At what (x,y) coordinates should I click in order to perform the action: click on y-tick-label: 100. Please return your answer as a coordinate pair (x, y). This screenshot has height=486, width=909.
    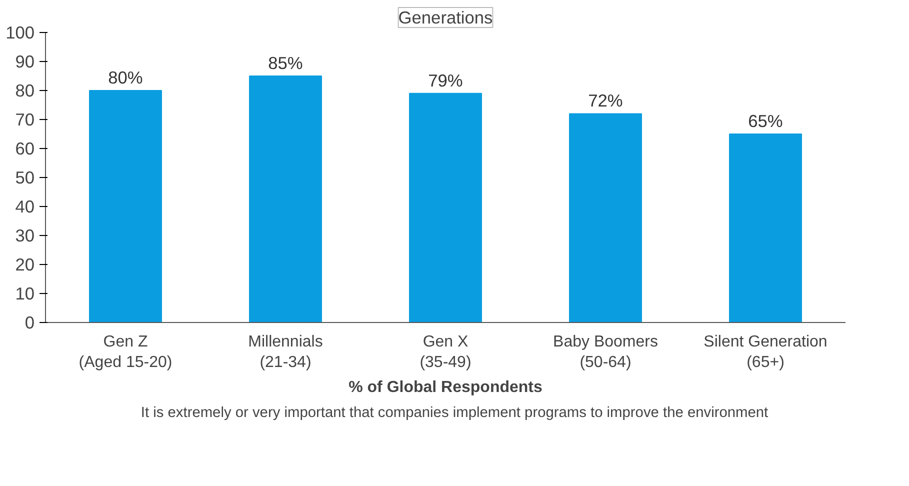
    Looking at the image, I should click on (20, 32).